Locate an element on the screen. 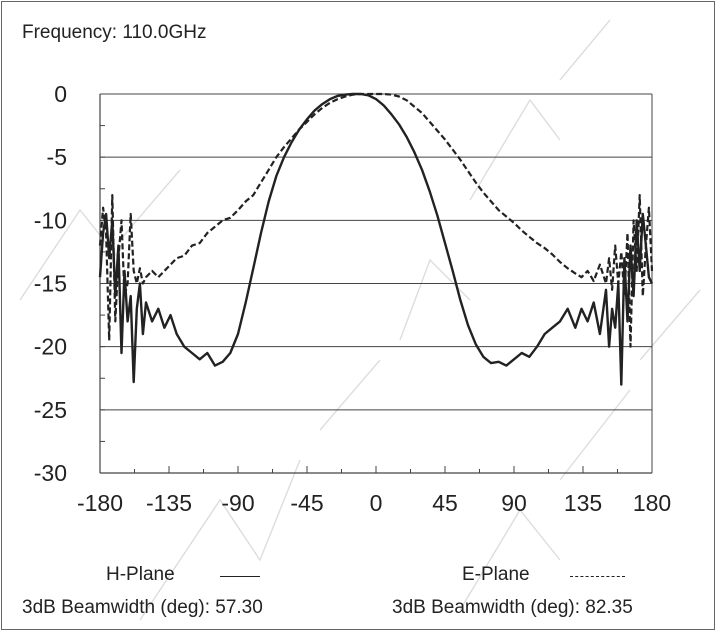 Image resolution: width=717 pixels, height=632 pixels. frequency-label: Frequency: 110.0GHz is located at coordinates (114, 32).